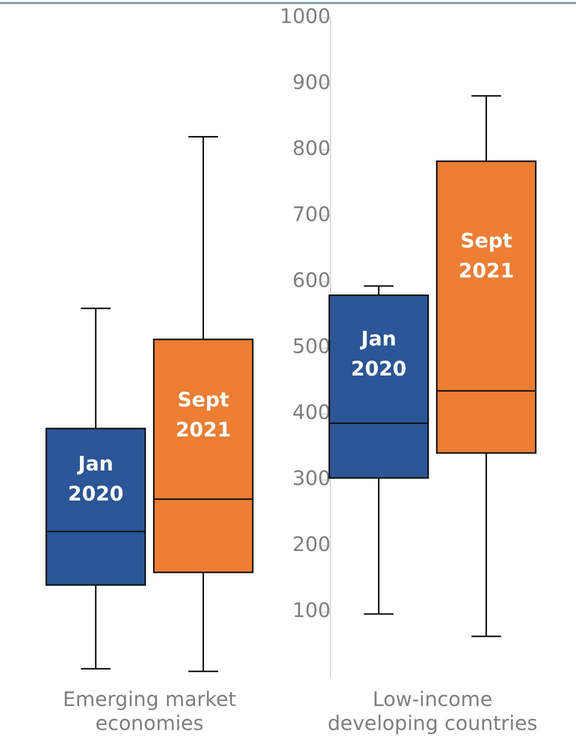  Describe the element at coordinates (311, 82) in the screenshot. I see `y-tick-label: 900` at that location.